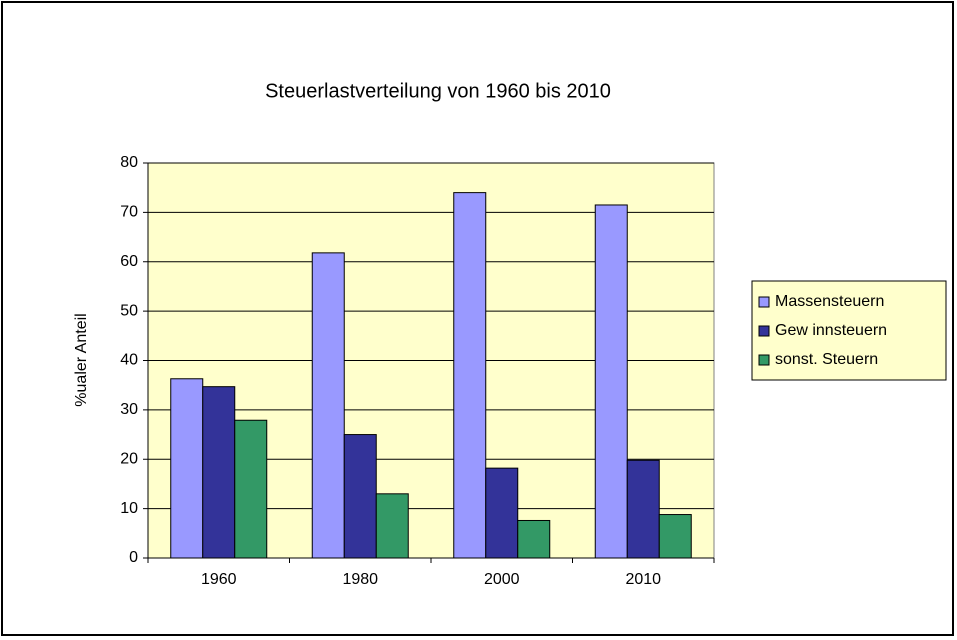 This screenshot has width=957, height=640. What do you see at coordinates (219, 579) in the screenshot?
I see `x-tick-label: 1960` at bounding box center [219, 579].